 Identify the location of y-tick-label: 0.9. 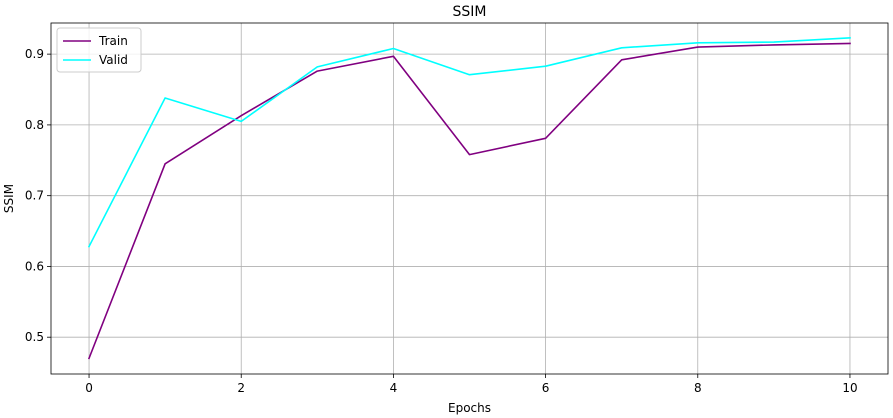
(34, 54).